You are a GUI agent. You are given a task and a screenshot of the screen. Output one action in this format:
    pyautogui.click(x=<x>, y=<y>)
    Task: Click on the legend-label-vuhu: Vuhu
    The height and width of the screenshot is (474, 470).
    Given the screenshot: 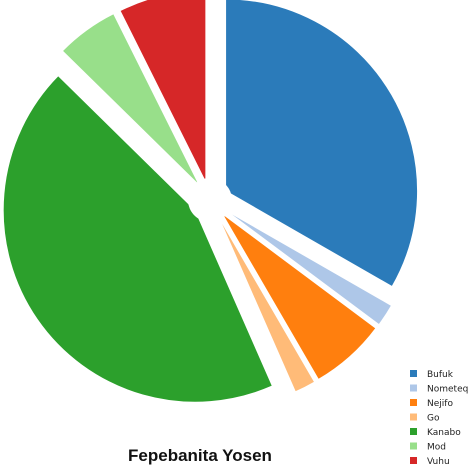 What is the action you would take?
    pyautogui.click(x=438, y=462)
    